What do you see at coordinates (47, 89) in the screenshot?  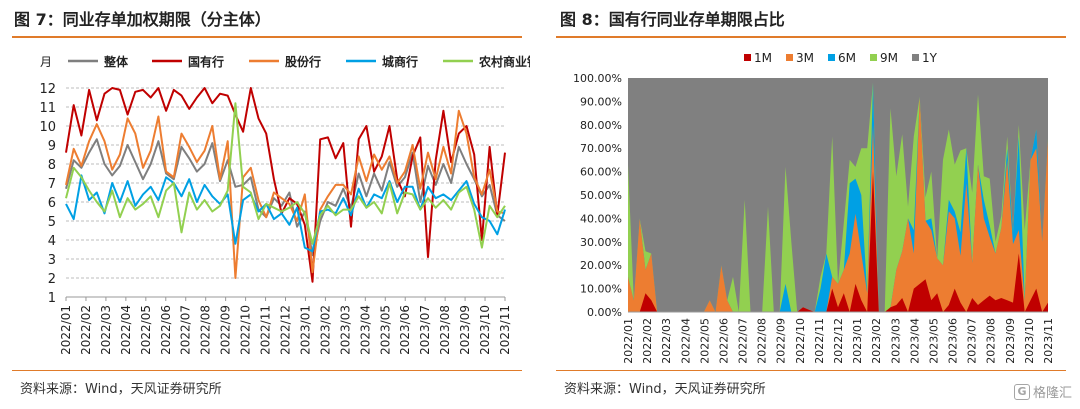 I see `y-tick-label: 12` at bounding box center [47, 89].